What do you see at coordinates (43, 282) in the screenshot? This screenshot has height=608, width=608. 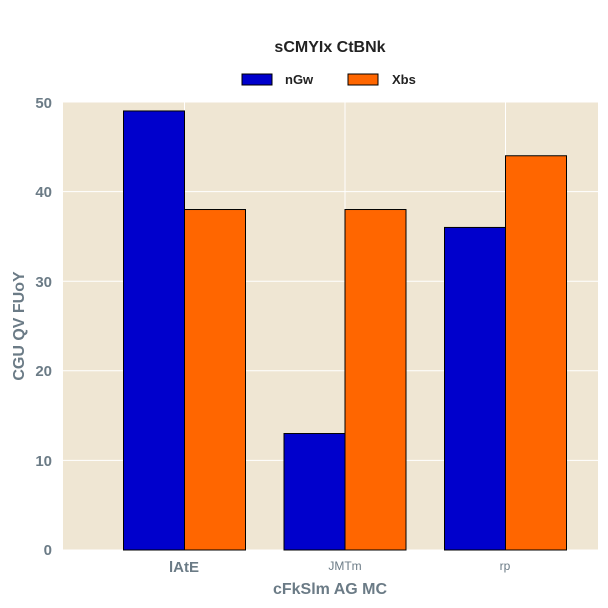 I see `y-tick-label: 30` at bounding box center [43, 282].